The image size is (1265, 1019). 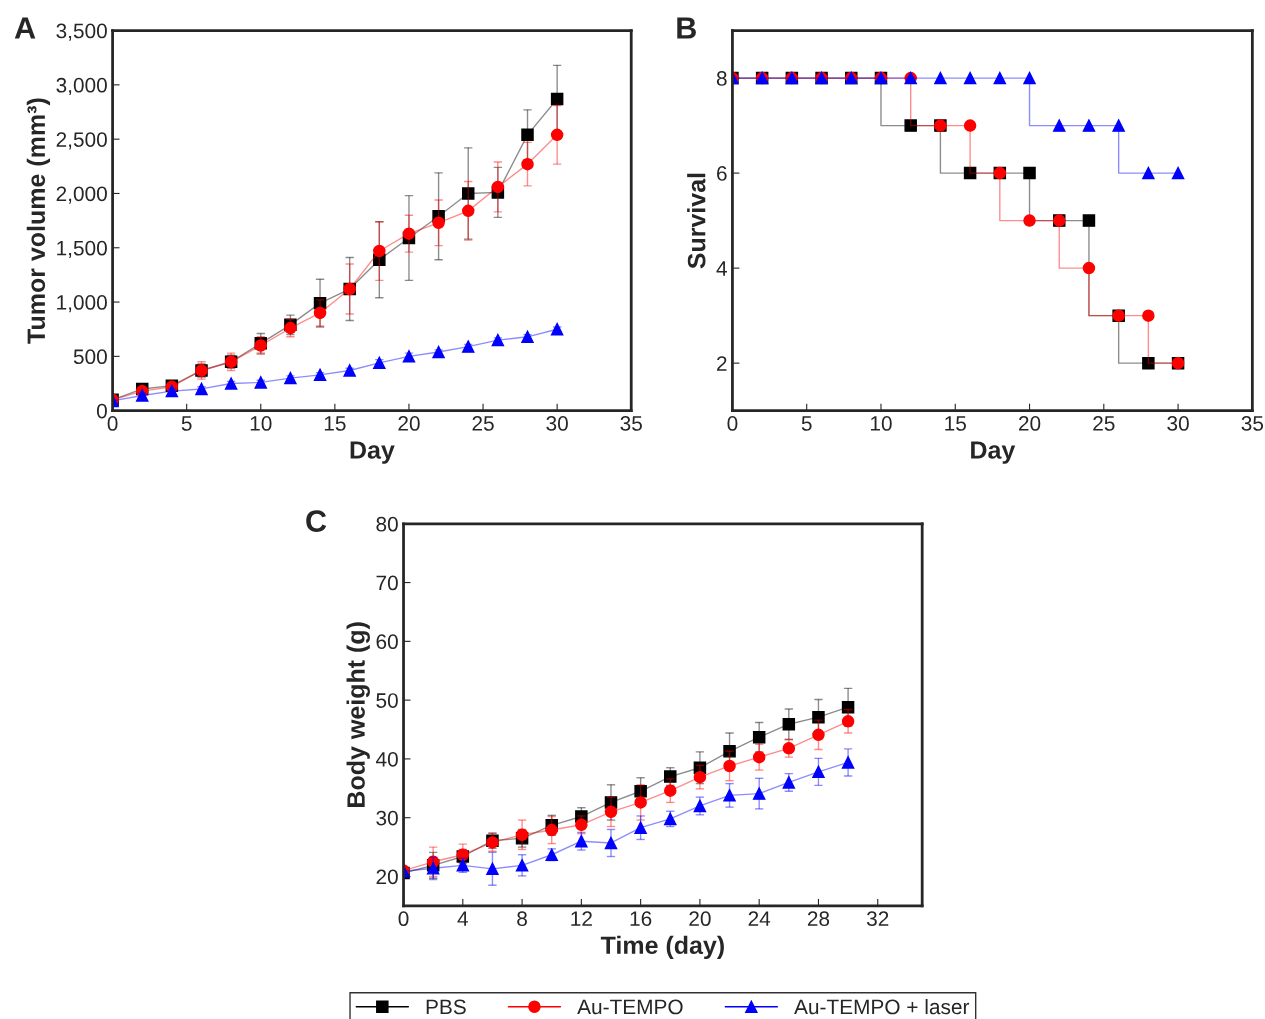 I want to click on x-tick-label: 28, so click(x=818, y=919).